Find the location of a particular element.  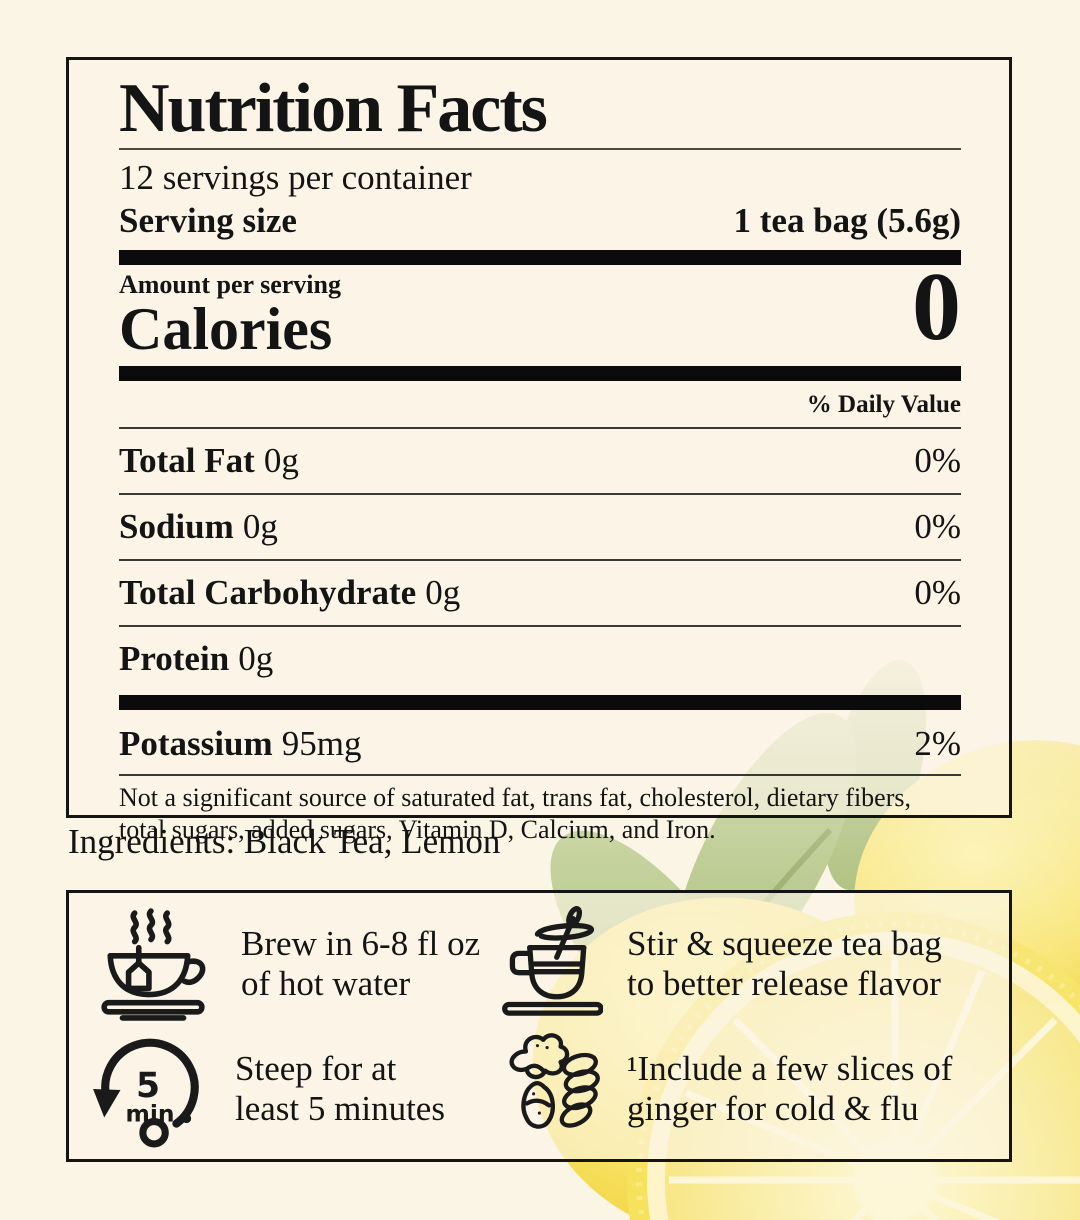

amount-per-serving-label: Amount per serving is located at coordinates (230, 285).